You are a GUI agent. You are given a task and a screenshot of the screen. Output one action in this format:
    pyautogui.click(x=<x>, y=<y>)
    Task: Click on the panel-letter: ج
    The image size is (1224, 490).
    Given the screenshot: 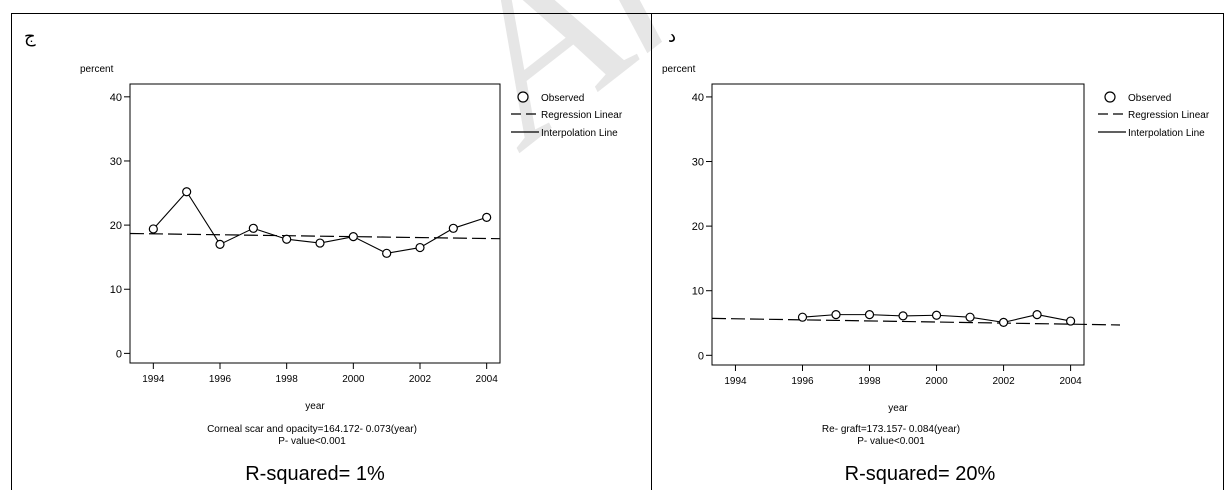 What is the action you would take?
    pyautogui.click(x=30, y=36)
    